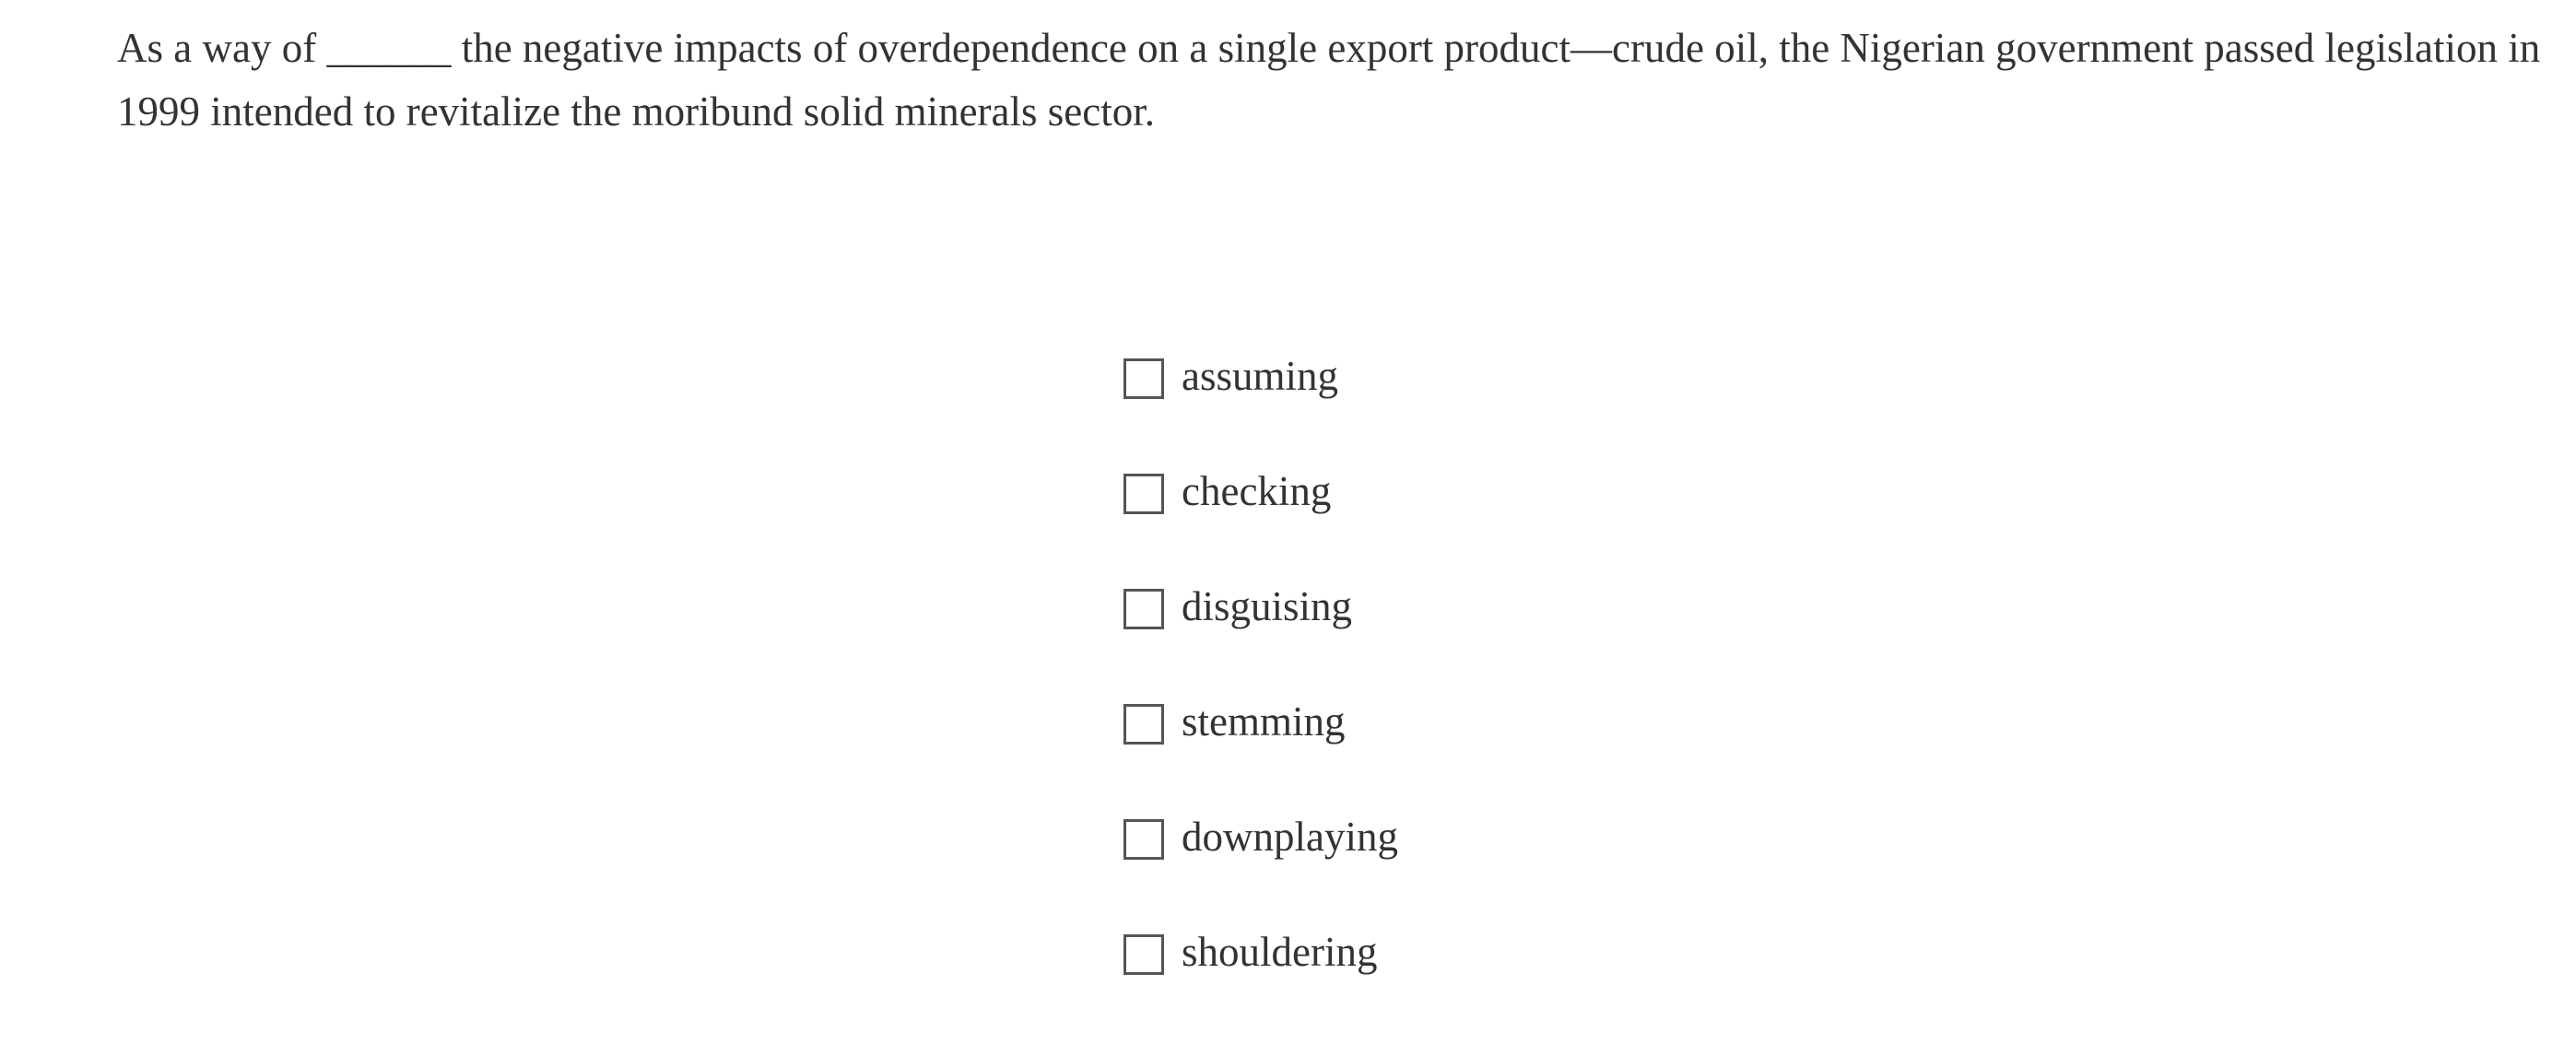 This screenshot has height=1044, width=2576. Describe the element at coordinates (1260, 756) in the screenshot. I see `option-stemming: stemming` at that location.